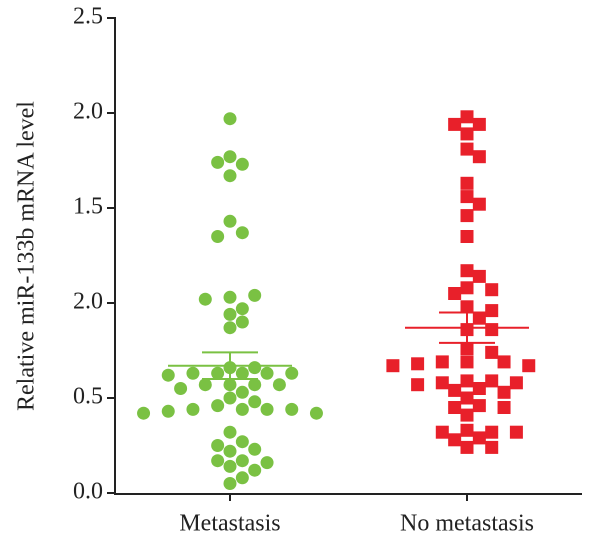 This screenshot has height=547, width=590. I want to click on y-tick-label: 1.5, so click(88, 207).